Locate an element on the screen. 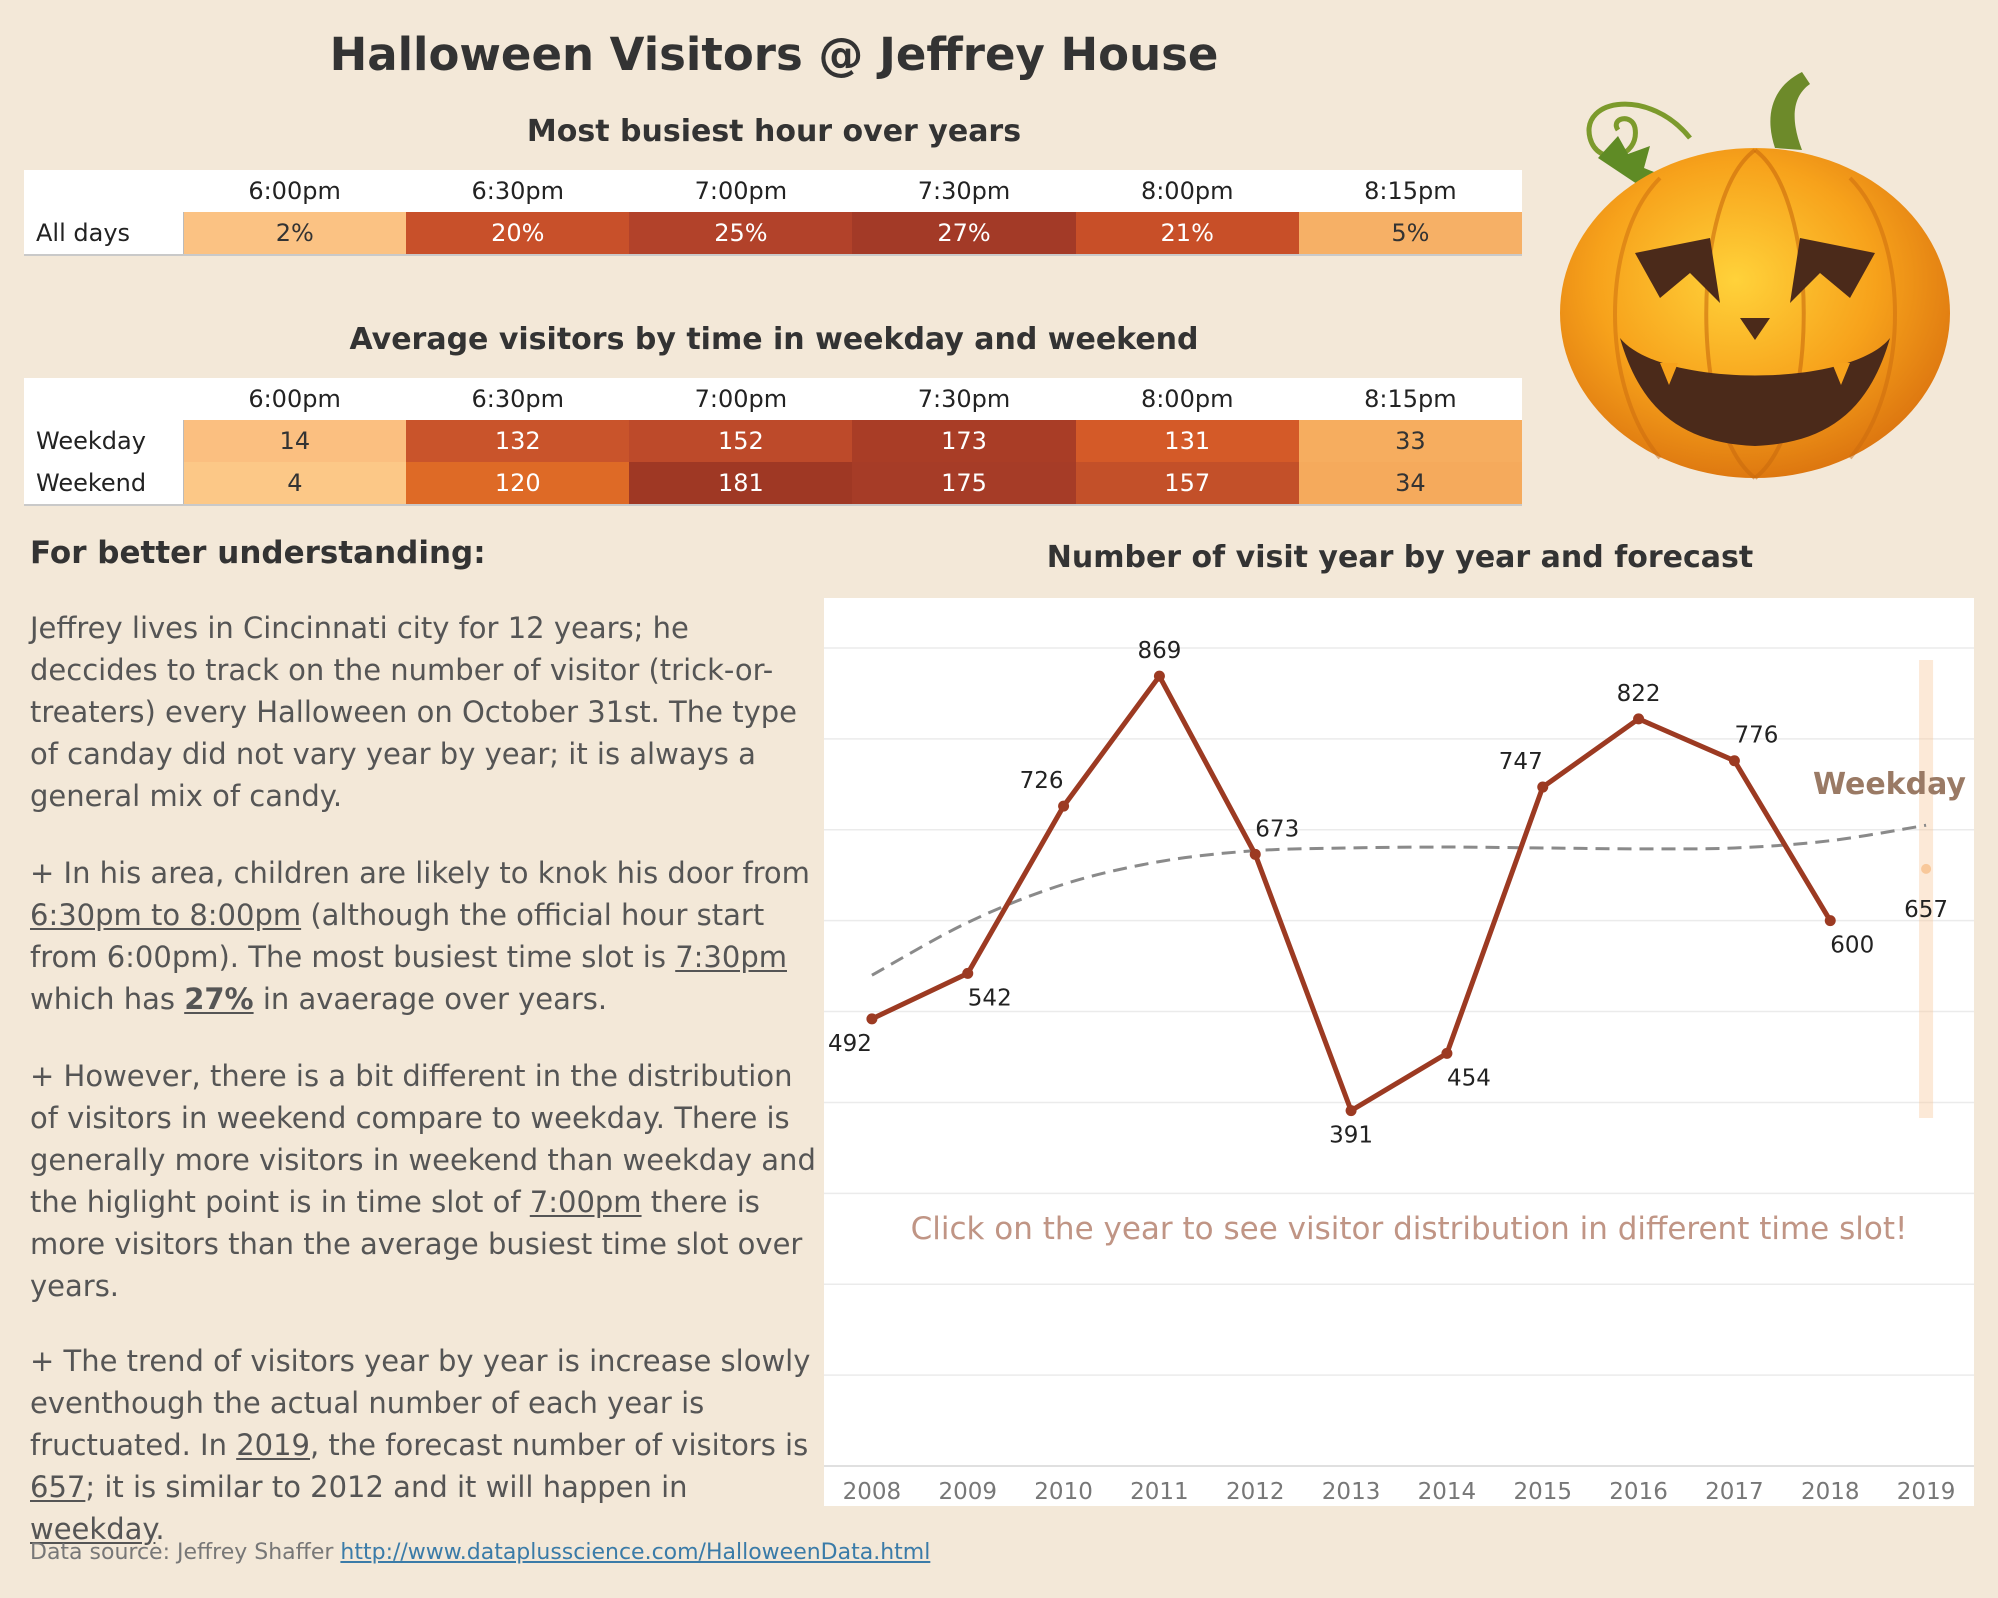  data-label: 726 is located at coordinates (1042, 781).